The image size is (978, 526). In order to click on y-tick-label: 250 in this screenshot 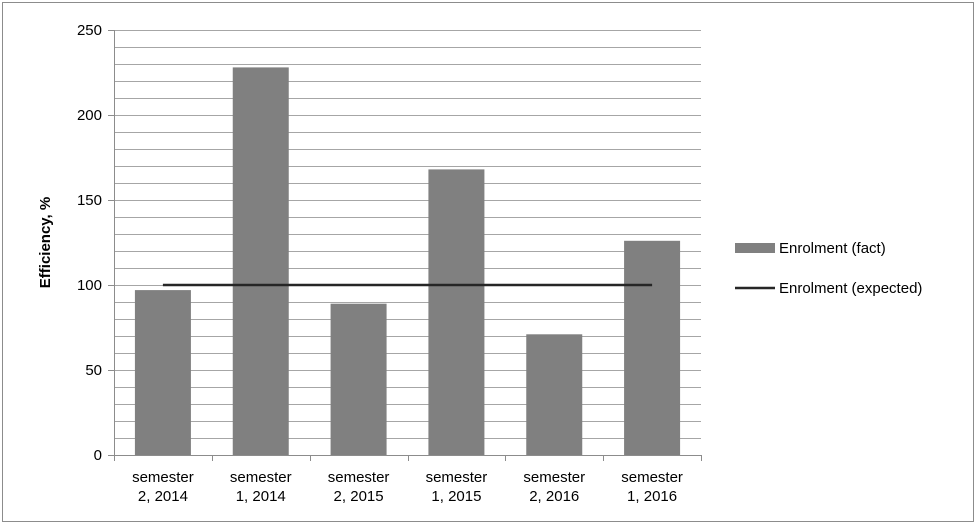, I will do `click(89, 30)`.